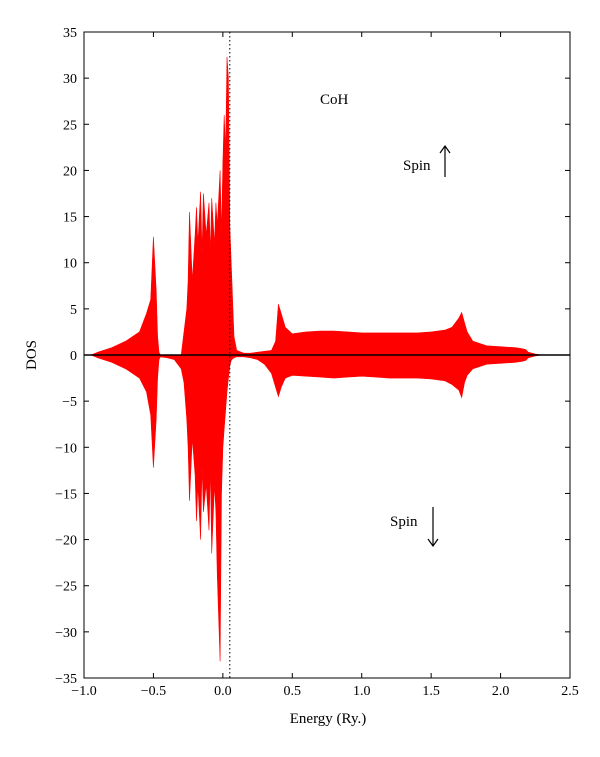  What do you see at coordinates (223, 691) in the screenshot?
I see `x-tick-label: 0.0` at bounding box center [223, 691].